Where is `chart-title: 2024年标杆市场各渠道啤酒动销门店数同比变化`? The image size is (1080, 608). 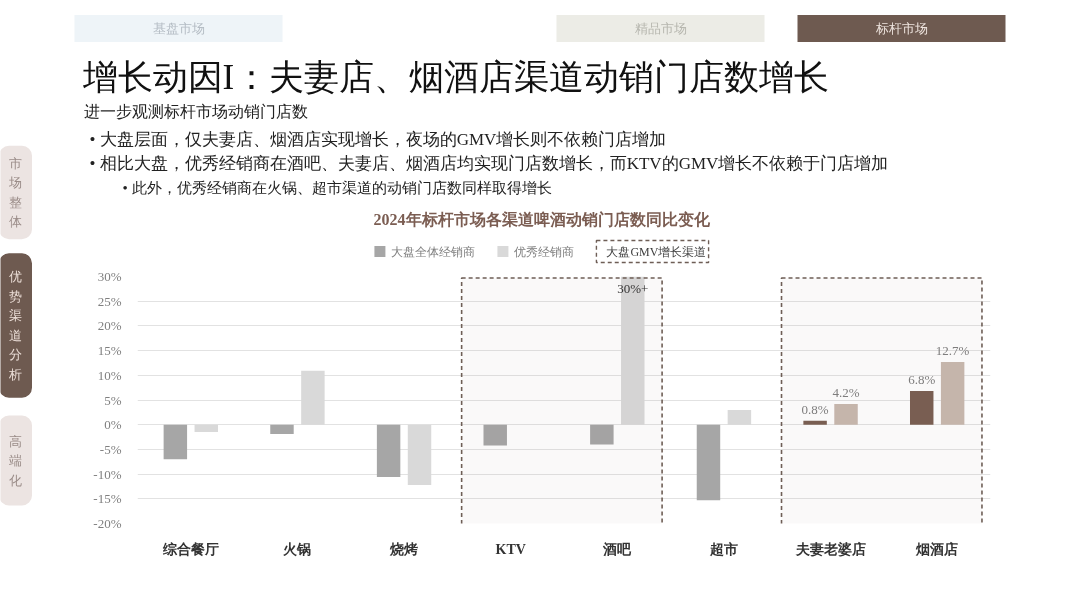 chart-title: 2024年标杆市场各渠道啤酒动销门店数同比变化 is located at coordinates (542, 219).